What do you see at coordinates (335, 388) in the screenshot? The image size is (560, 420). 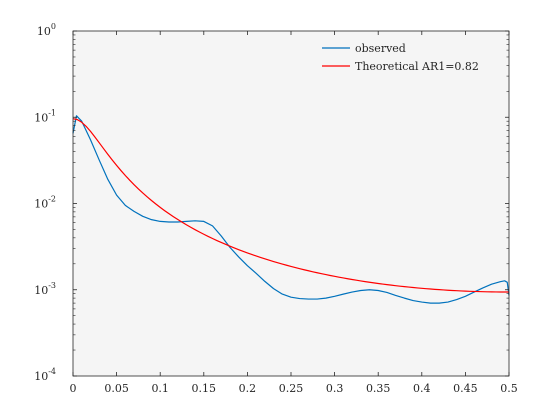 I see `x-tick-label: 0.3` at bounding box center [335, 388].